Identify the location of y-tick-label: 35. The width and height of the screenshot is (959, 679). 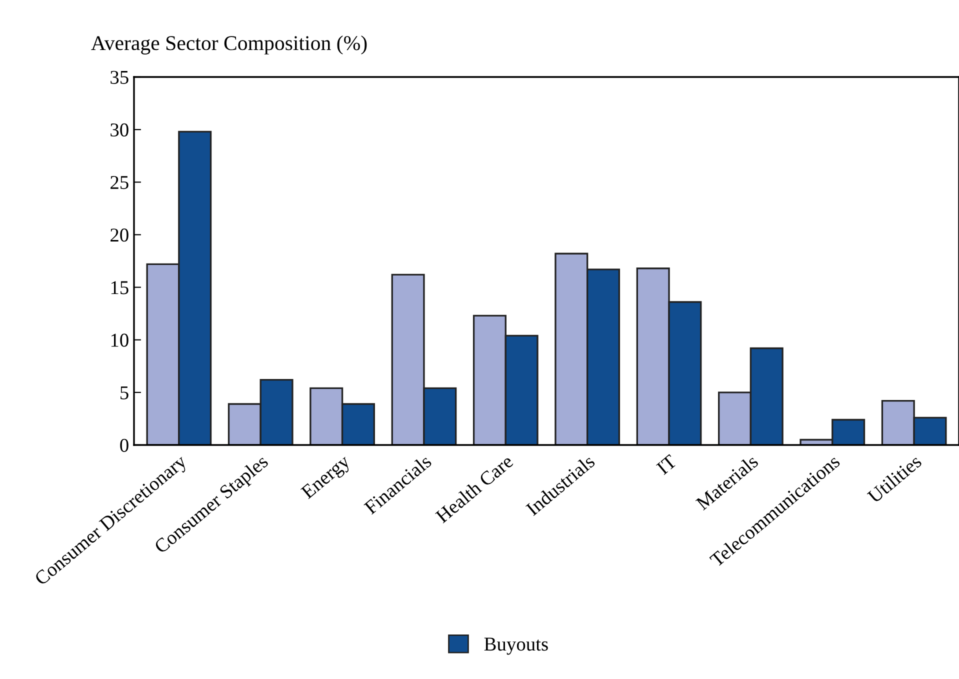
(119, 77).